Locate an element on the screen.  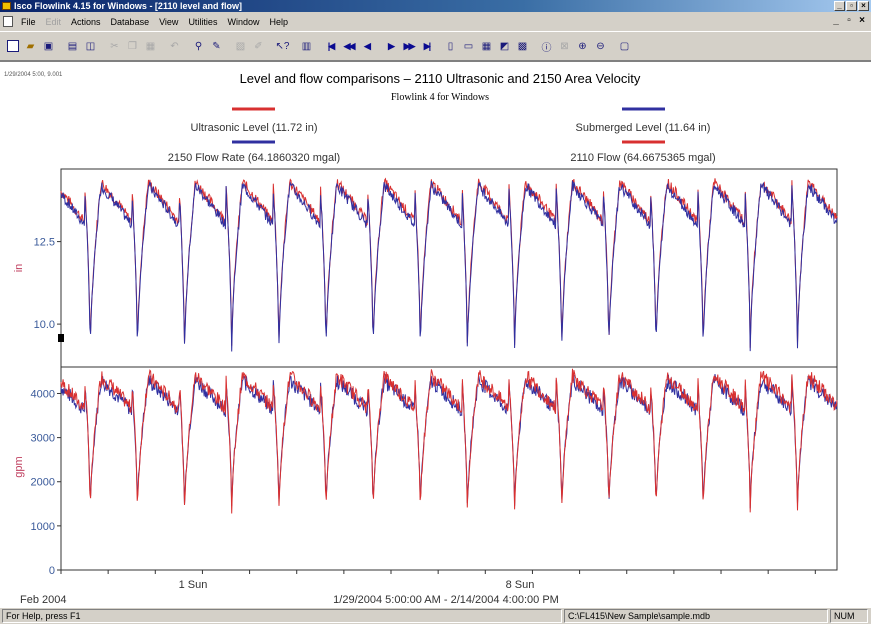
y-tick-label: 3000 is located at coordinates (43, 439).